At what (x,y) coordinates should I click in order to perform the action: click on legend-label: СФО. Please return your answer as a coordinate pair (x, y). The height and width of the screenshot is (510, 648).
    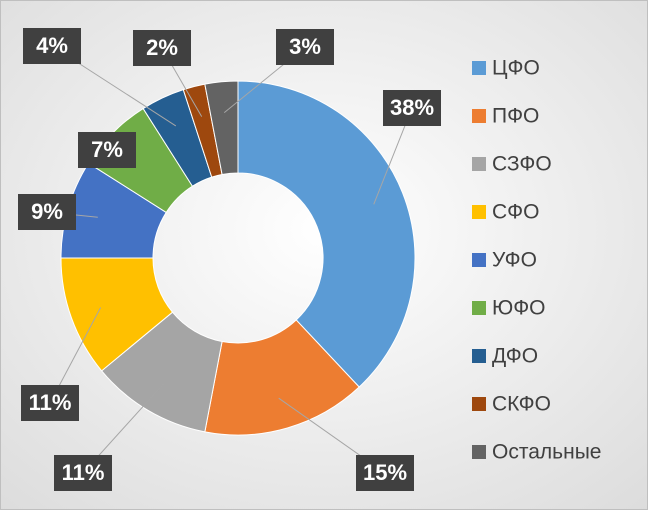
    Looking at the image, I should click on (515, 212).